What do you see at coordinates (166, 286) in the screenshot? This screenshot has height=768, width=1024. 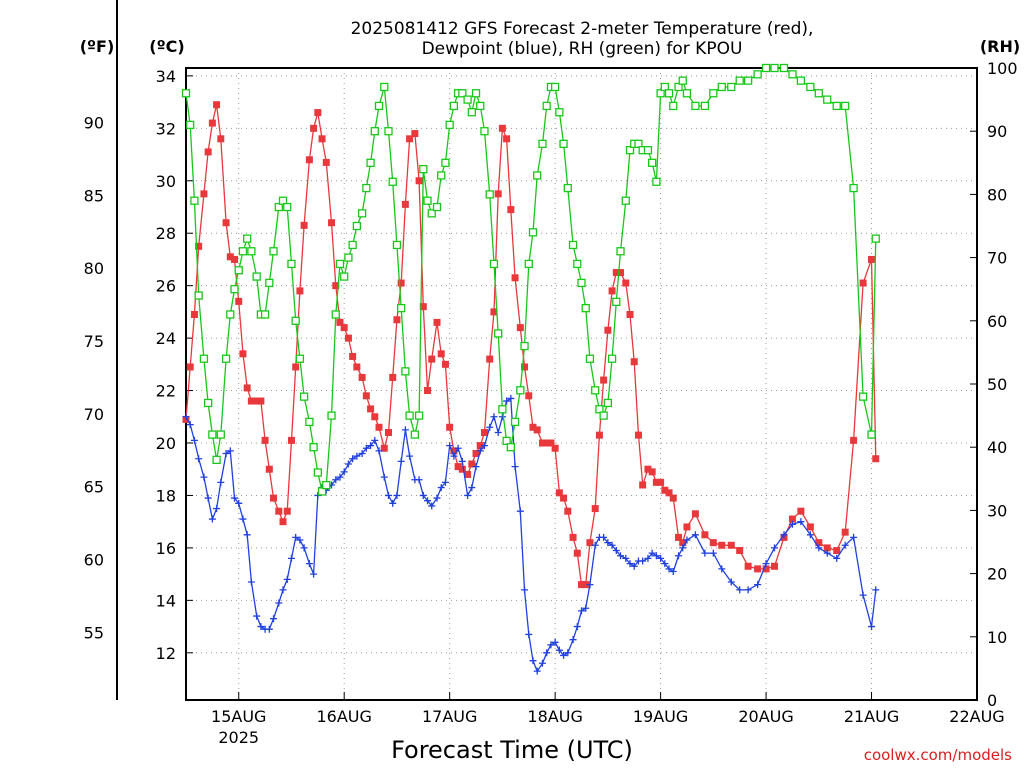 I see `celsius-tick-label: 26` at bounding box center [166, 286].